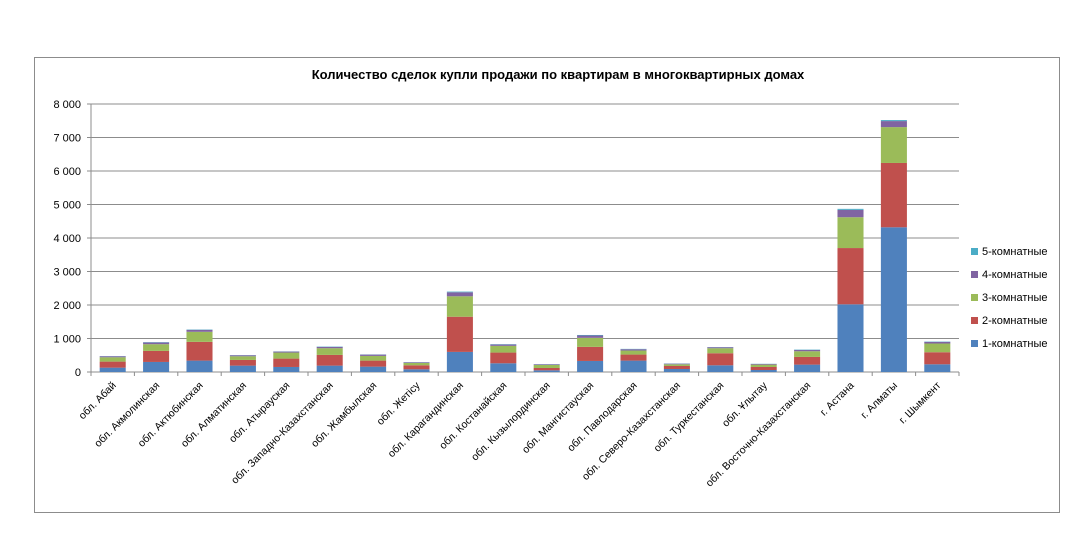 The width and height of the screenshot is (1086, 546). I want to click on y-tick-label: 7 000, so click(67, 139).